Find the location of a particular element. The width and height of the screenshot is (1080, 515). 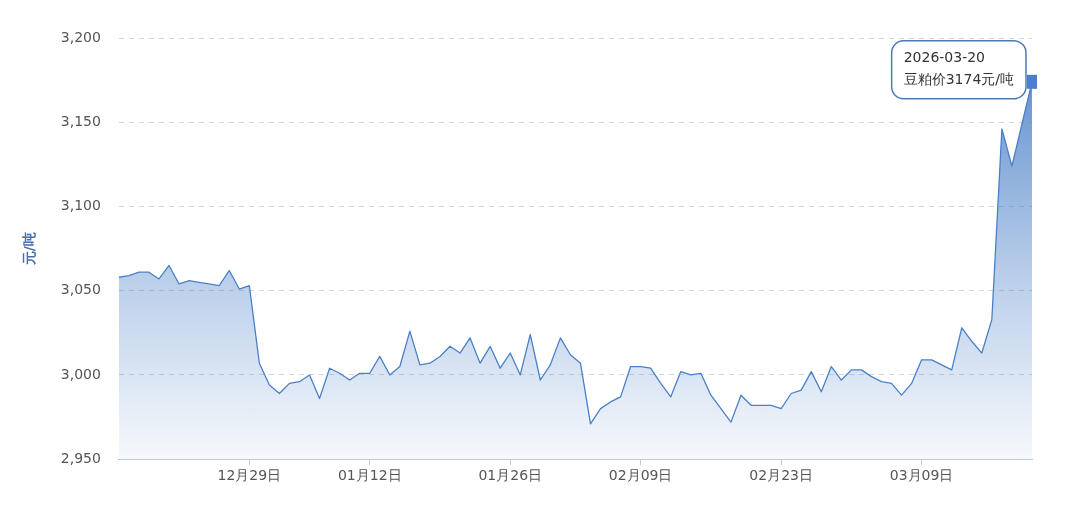

y-tick-label: 3,100 is located at coordinates (80, 205).